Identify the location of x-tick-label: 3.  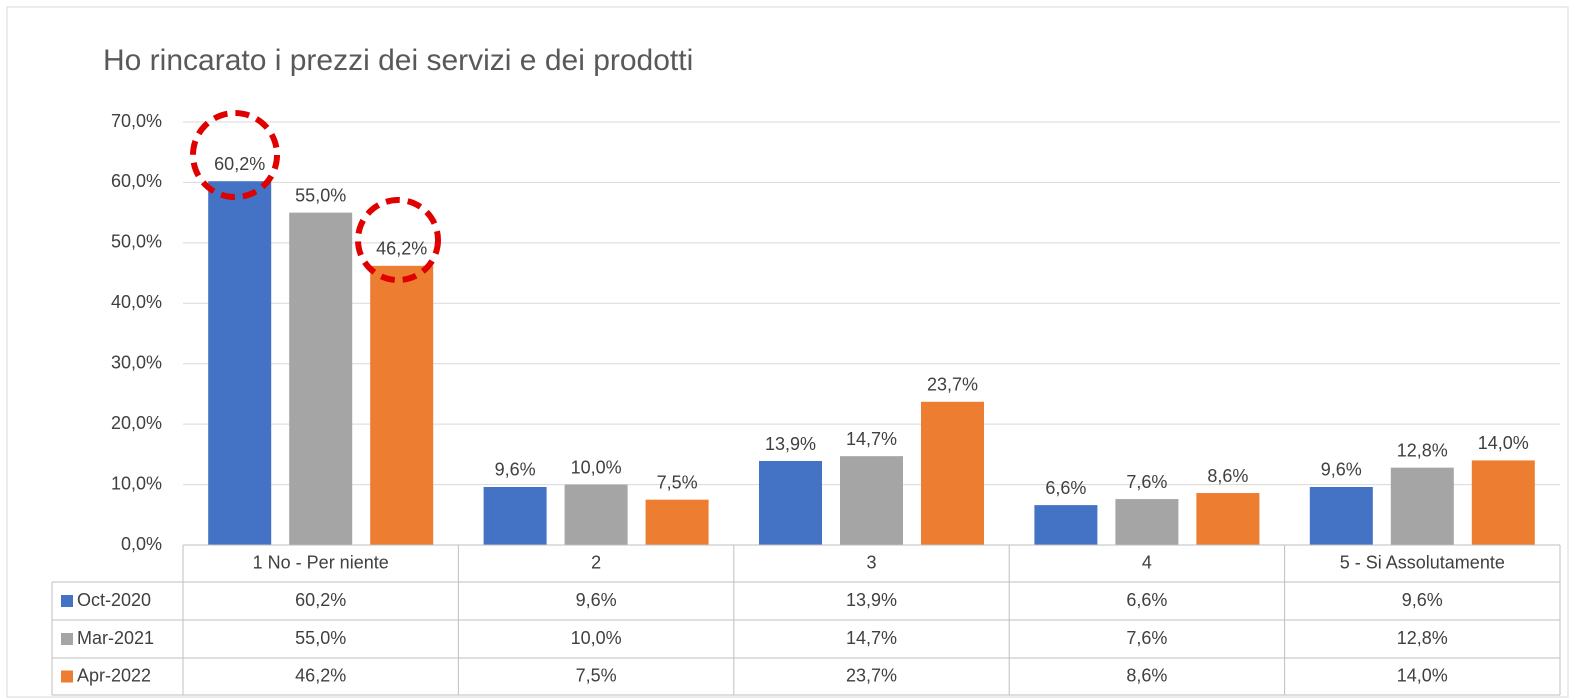
(871, 562).